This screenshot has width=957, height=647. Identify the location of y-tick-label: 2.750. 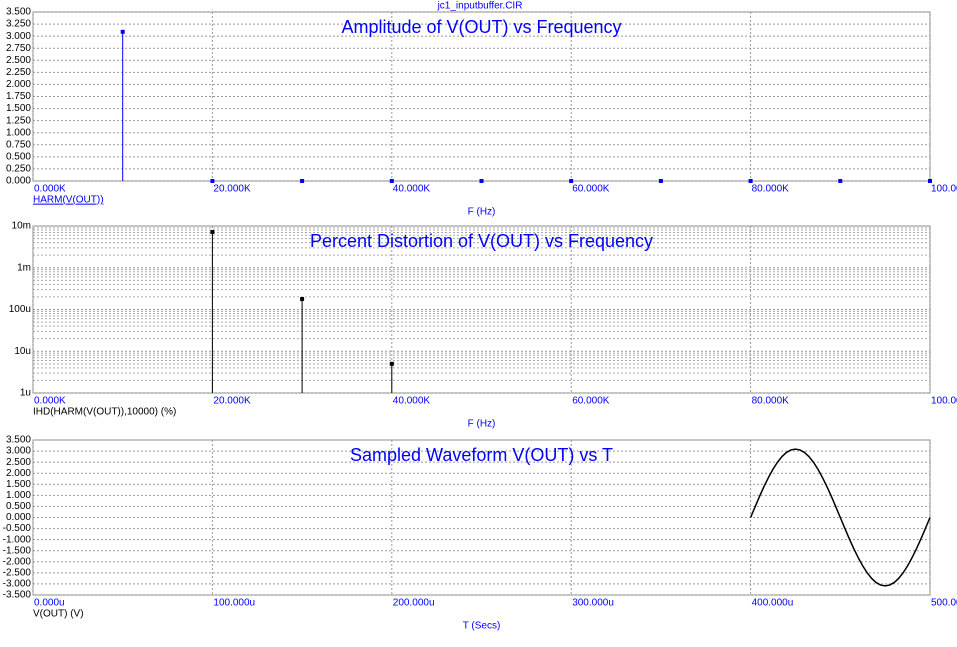
(18, 48).